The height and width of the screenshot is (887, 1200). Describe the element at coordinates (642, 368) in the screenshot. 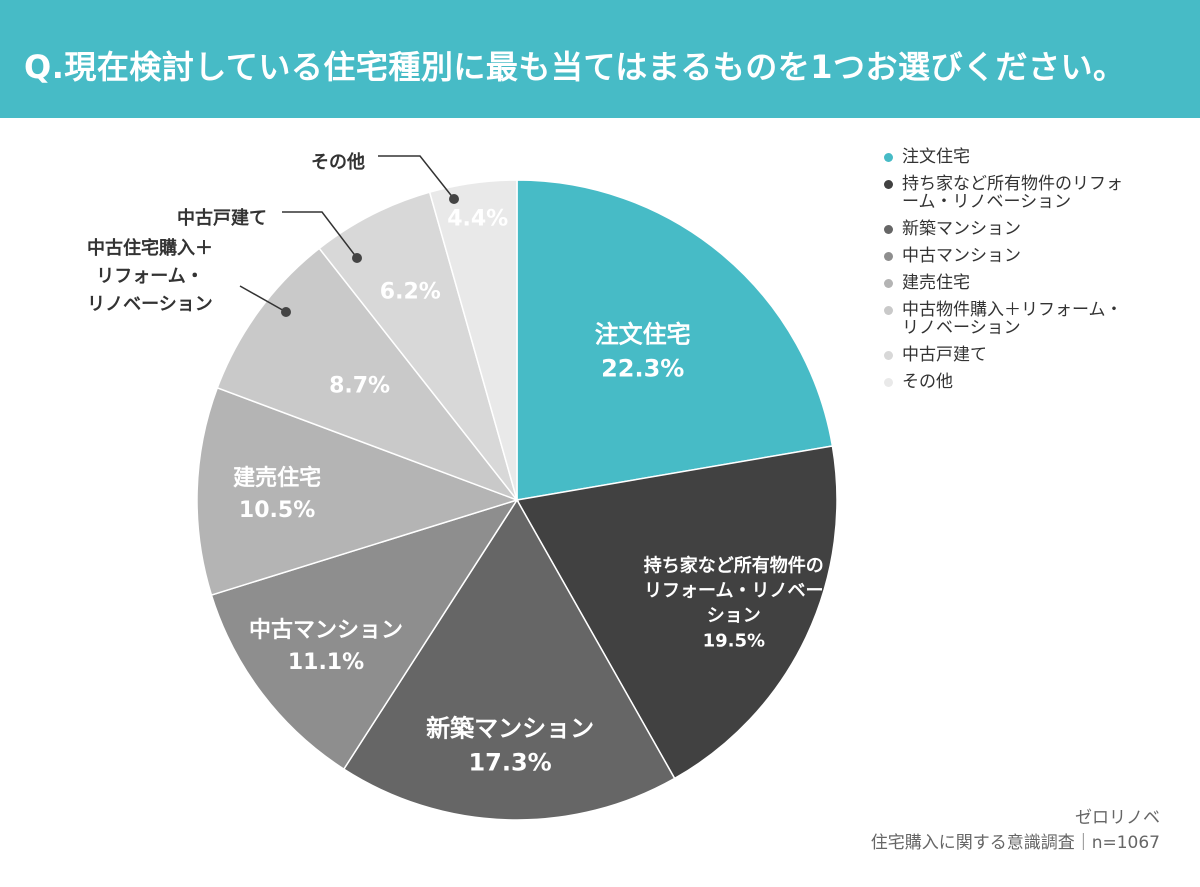

I see `slice-value-label: 22.3%` at that location.